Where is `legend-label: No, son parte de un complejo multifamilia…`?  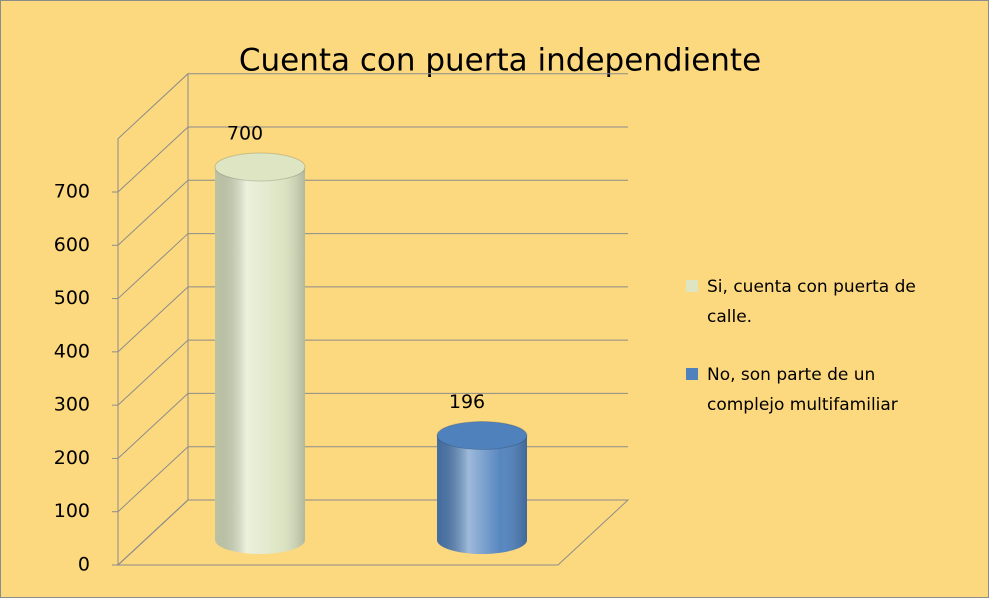 legend-label: No, son parte de un complejo multifamilia… is located at coordinates (802, 390).